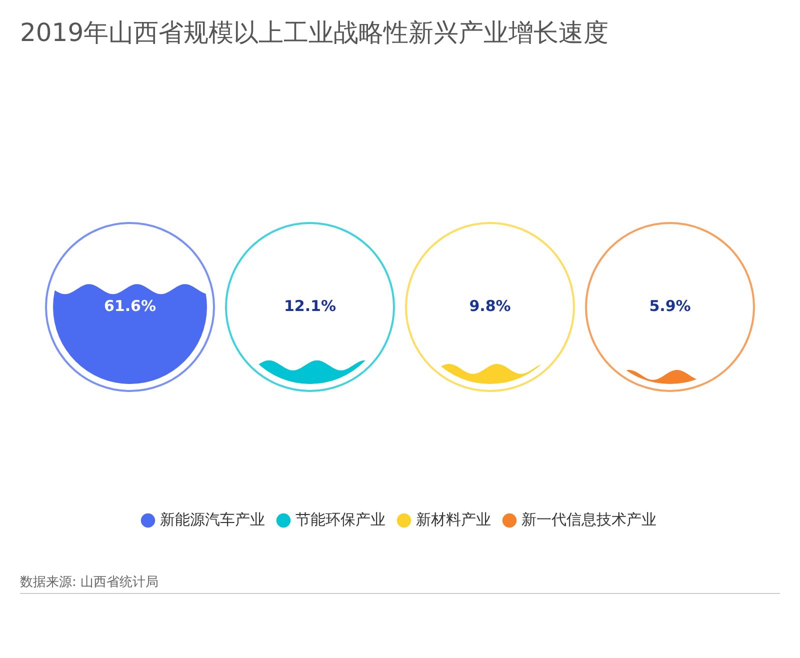  Describe the element at coordinates (341, 519) in the screenshot. I see `category-label: 节能环保产业` at that location.